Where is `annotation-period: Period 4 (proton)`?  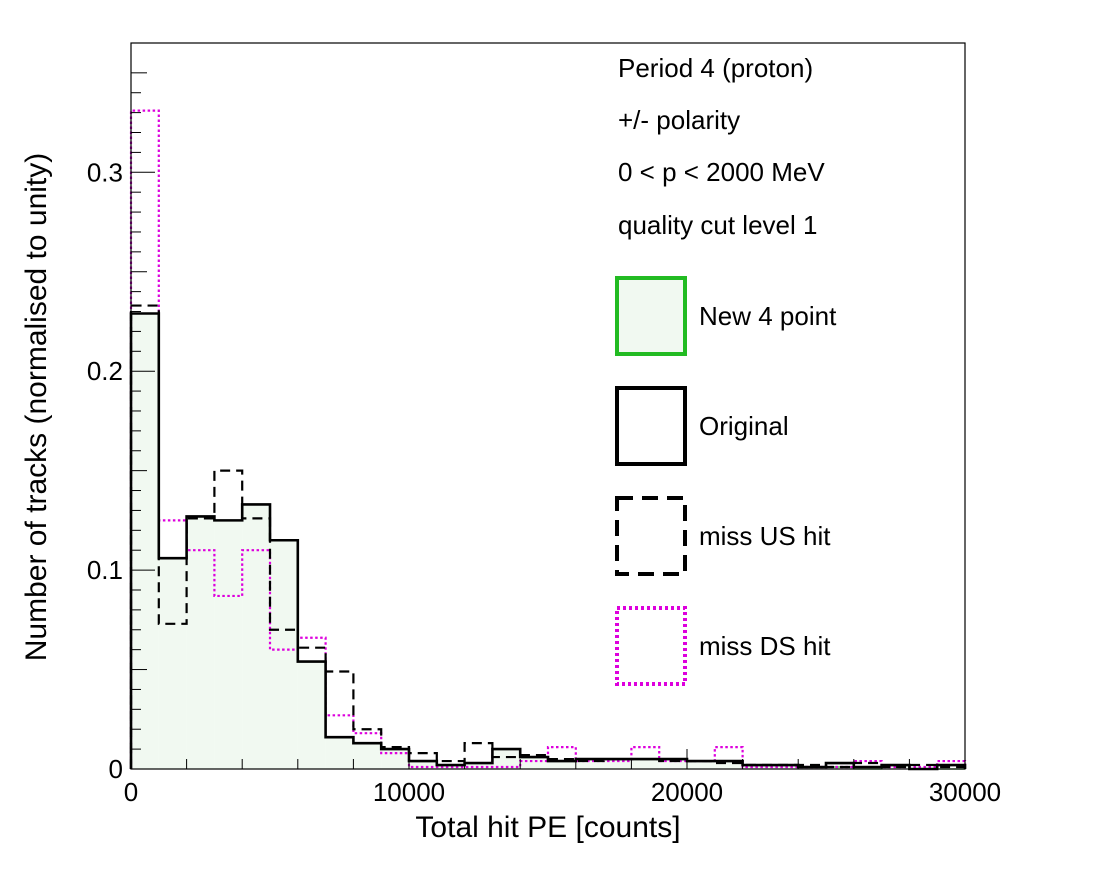 annotation-period: Period 4 (proton) is located at coordinates (715, 68).